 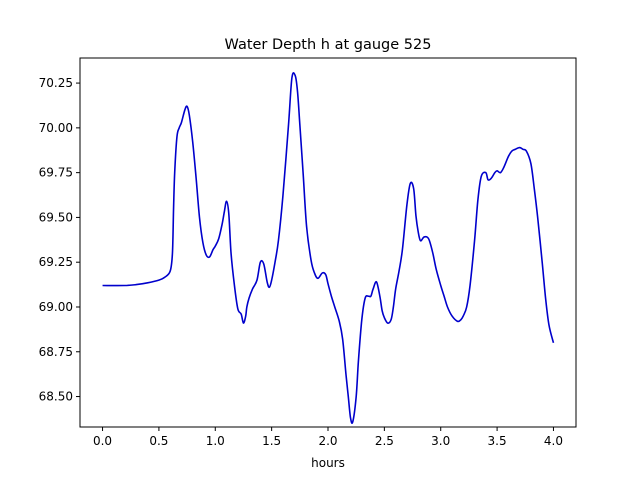 I want to click on y-tick-label: 68.50, so click(x=56, y=397).